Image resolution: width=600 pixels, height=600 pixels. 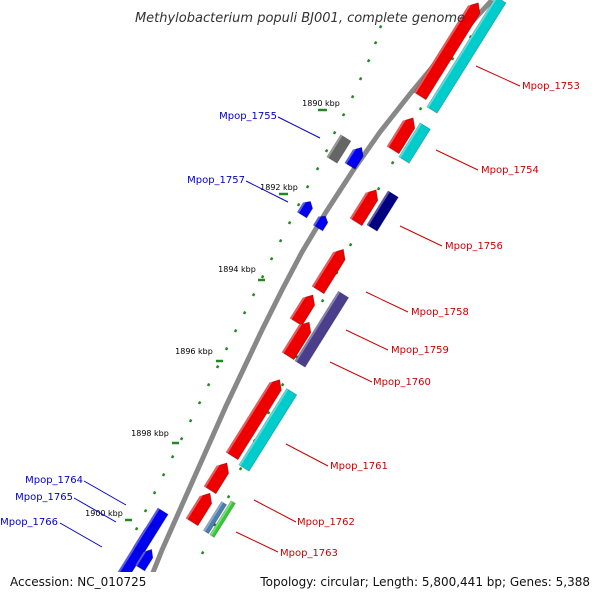 What do you see at coordinates (29, 522) in the screenshot?
I see `gene-label-reverse: Mpop_1766` at bounding box center [29, 522].